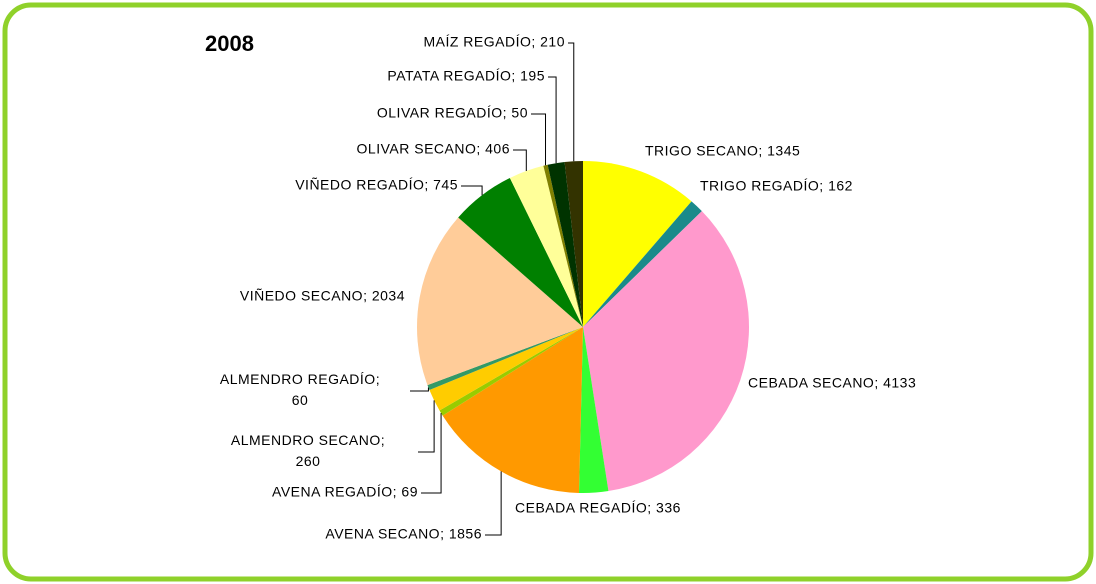 Image resolution: width=1096 pixels, height=584 pixels. Describe the element at coordinates (832, 383) in the screenshot. I see `data-label: CEBADA SECANO; 4133` at that location.